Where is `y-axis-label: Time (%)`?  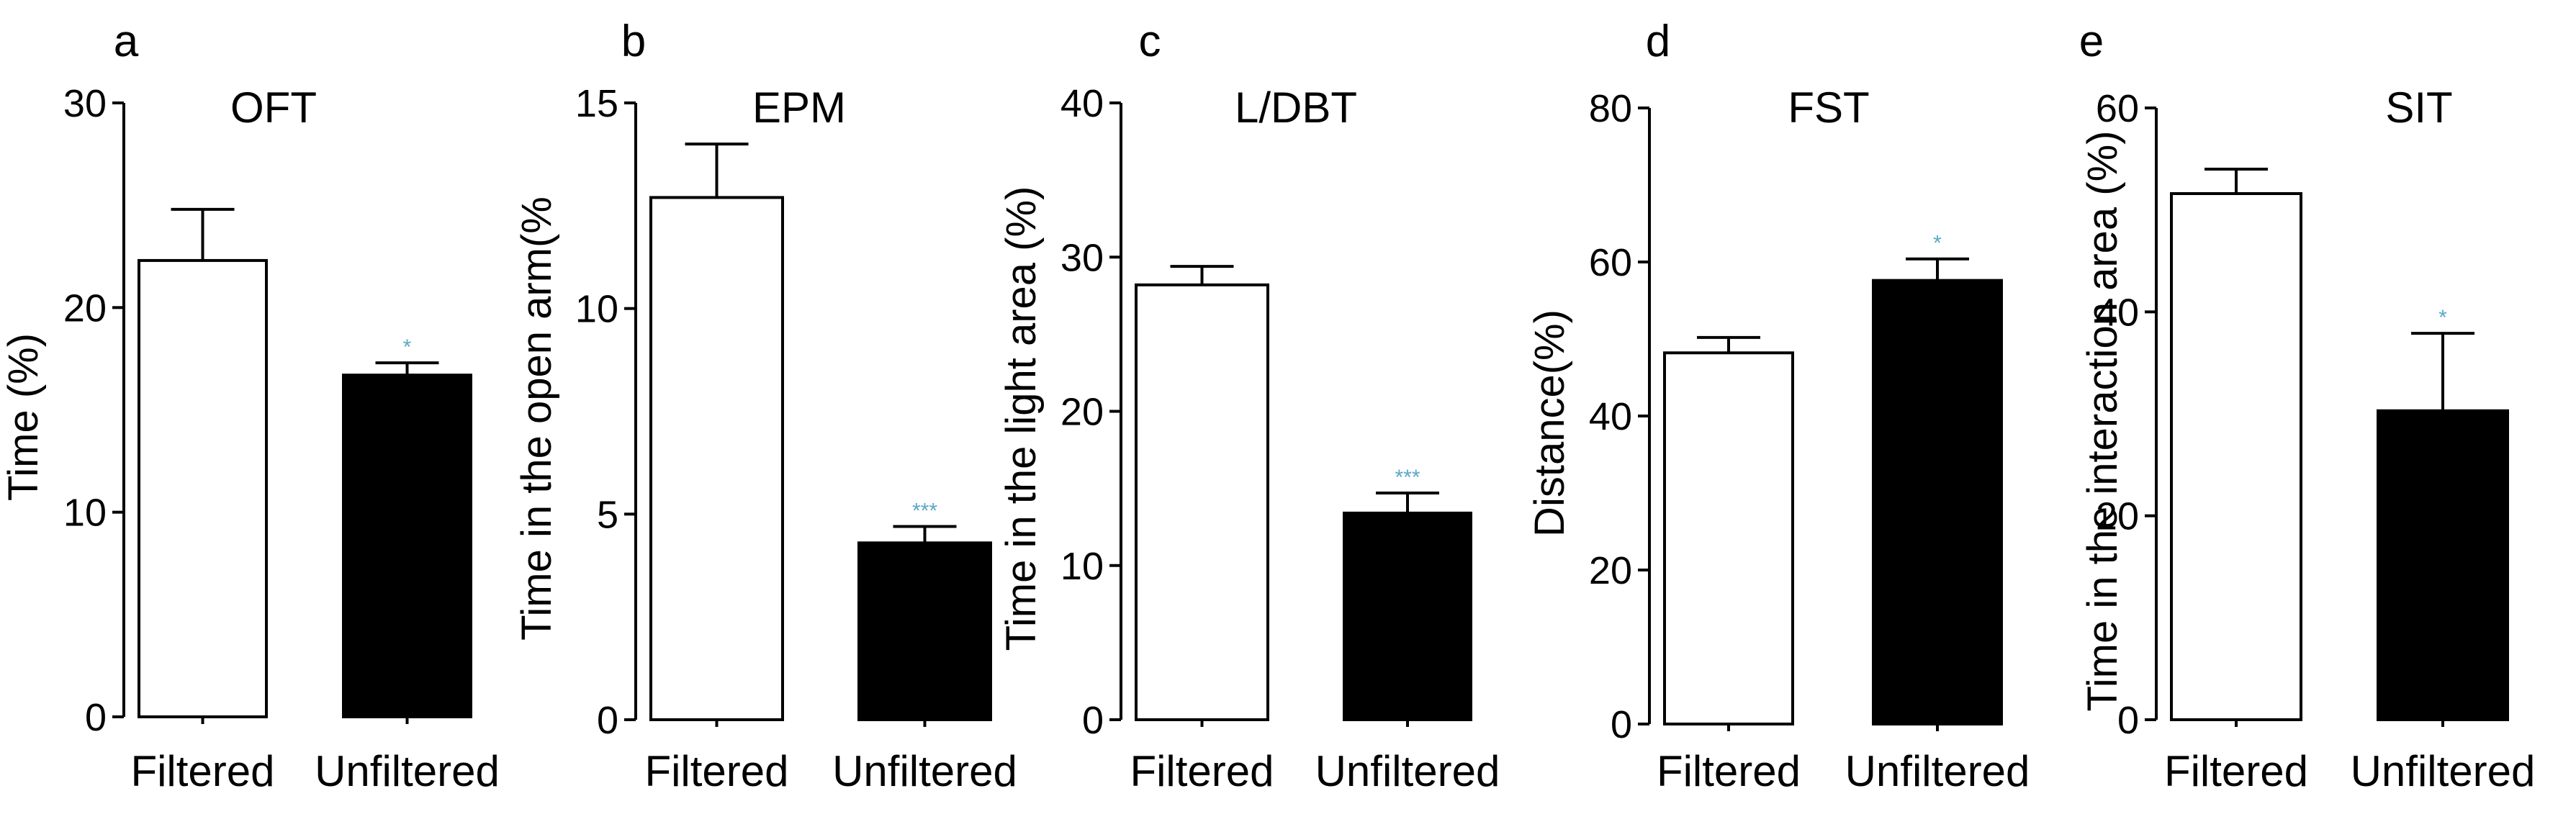 y-axis-label: Time (%) is located at coordinates (23, 417).